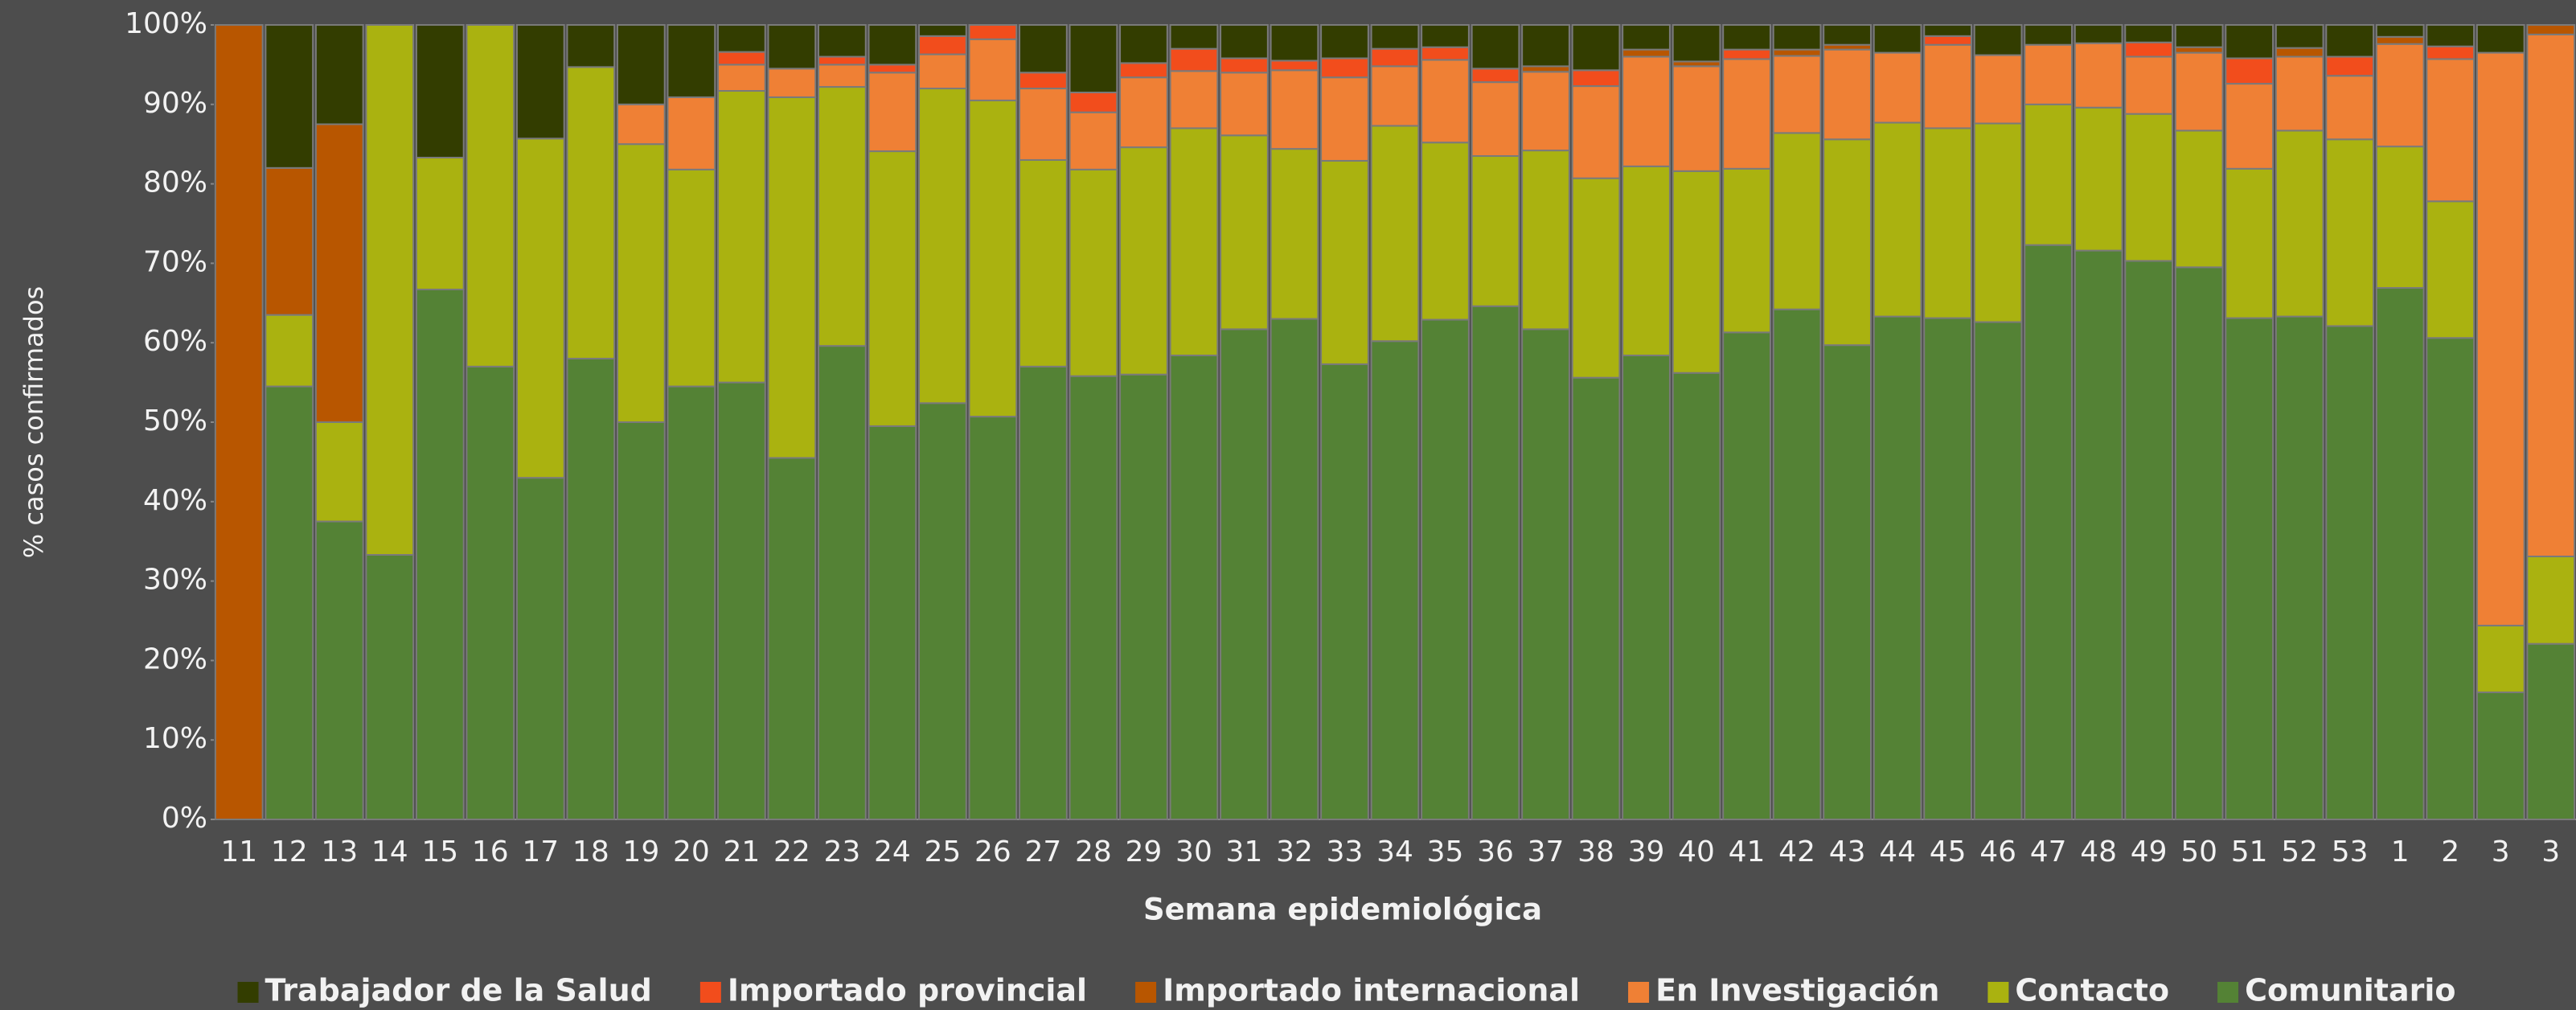 The height and width of the screenshot is (1010, 2576). What do you see at coordinates (841, 852) in the screenshot?
I see `x-tick-label: 23` at bounding box center [841, 852].